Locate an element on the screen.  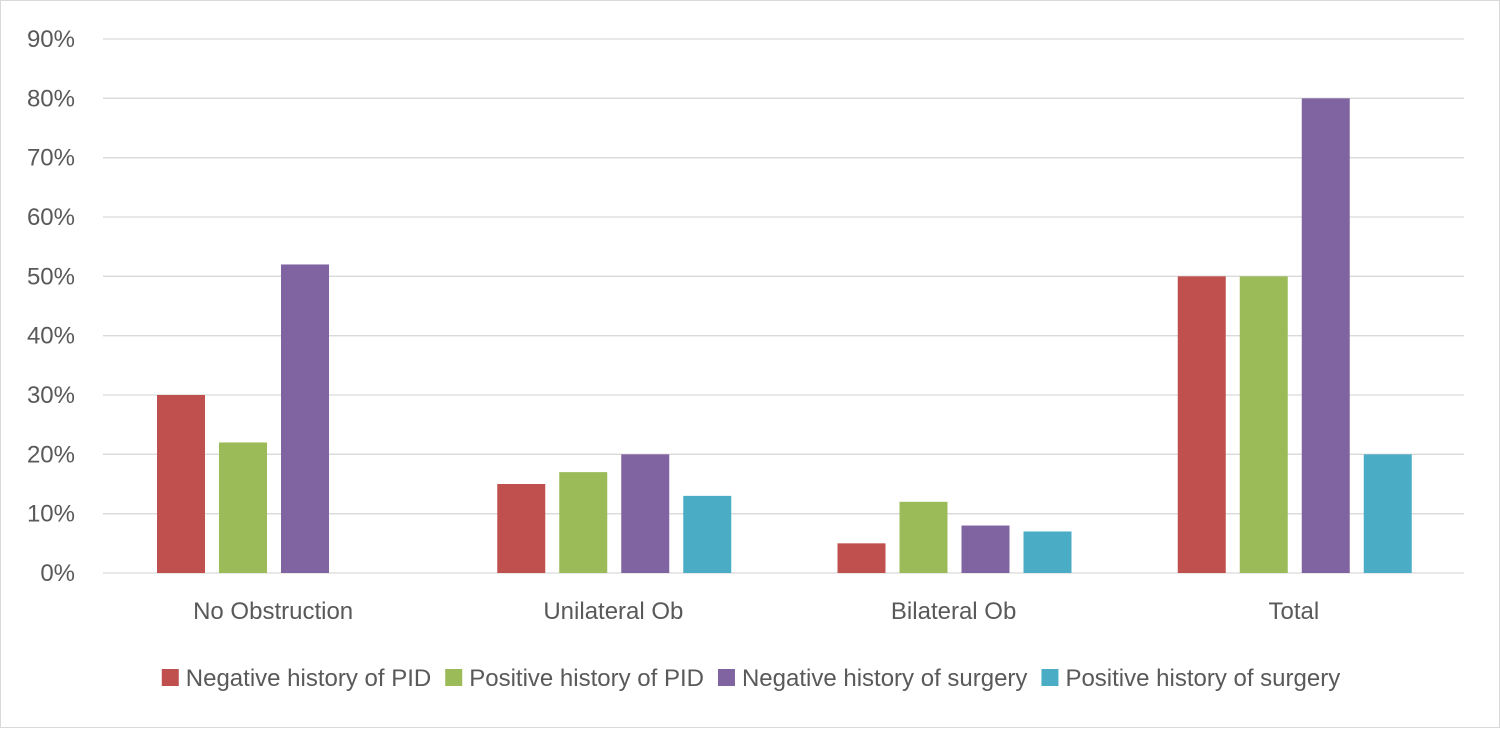
legend-item: Negative history of PID is located at coordinates (296, 678).